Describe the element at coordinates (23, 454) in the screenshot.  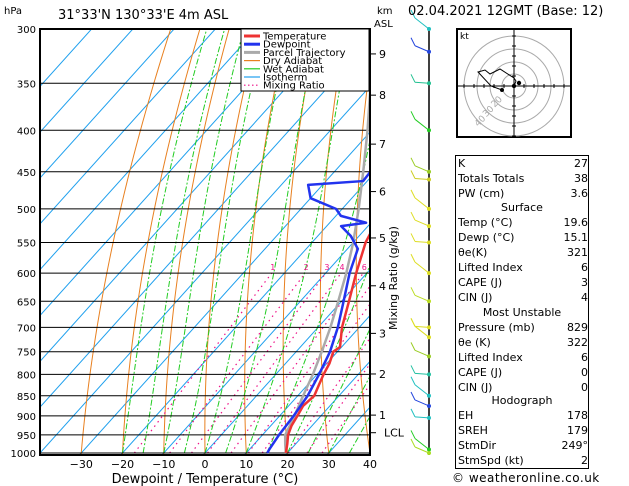
I see `pressure-tick-label: 1000` at that location.